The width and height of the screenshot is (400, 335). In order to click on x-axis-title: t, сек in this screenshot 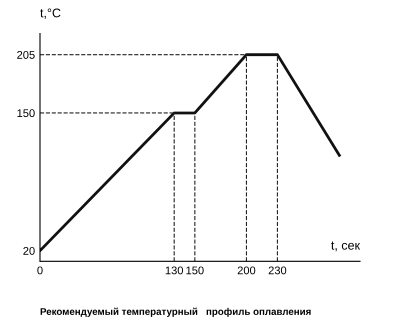, I will do `click(345, 247)`.